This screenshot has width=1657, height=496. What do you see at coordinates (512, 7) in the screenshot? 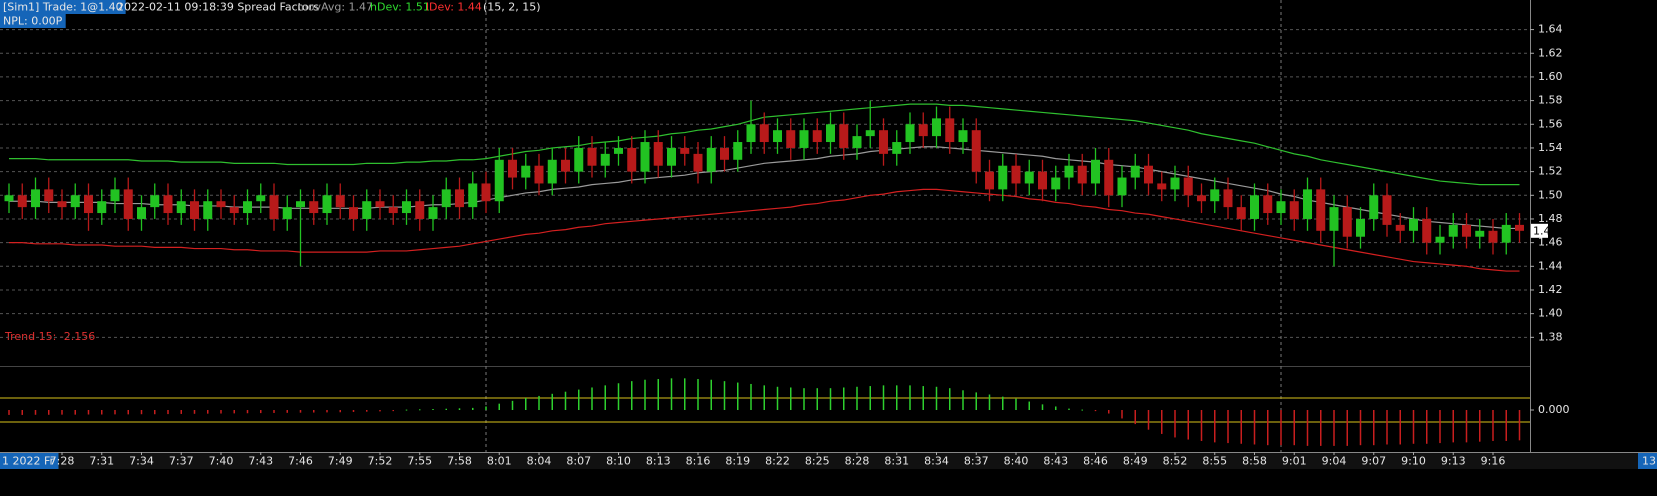
I see `header-params: (15, 2, 15)` at bounding box center [512, 7].